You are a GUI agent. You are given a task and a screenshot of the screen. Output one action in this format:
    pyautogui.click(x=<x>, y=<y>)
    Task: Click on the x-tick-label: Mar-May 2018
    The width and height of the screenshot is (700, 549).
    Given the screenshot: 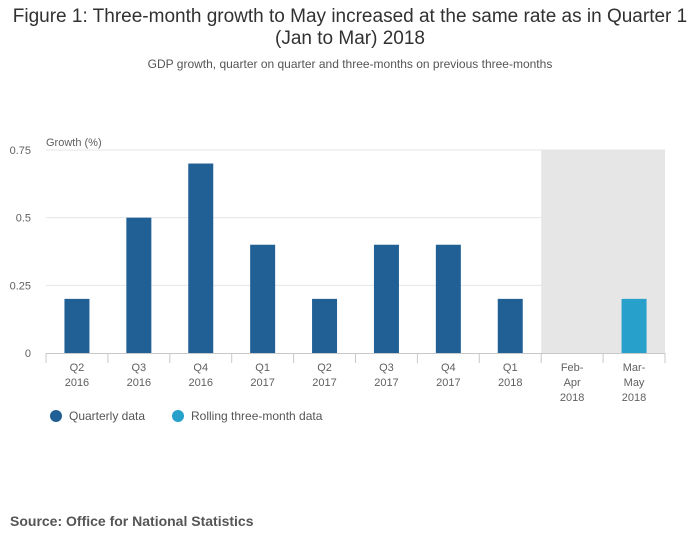 What is the action you would take?
    pyautogui.click(x=634, y=383)
    